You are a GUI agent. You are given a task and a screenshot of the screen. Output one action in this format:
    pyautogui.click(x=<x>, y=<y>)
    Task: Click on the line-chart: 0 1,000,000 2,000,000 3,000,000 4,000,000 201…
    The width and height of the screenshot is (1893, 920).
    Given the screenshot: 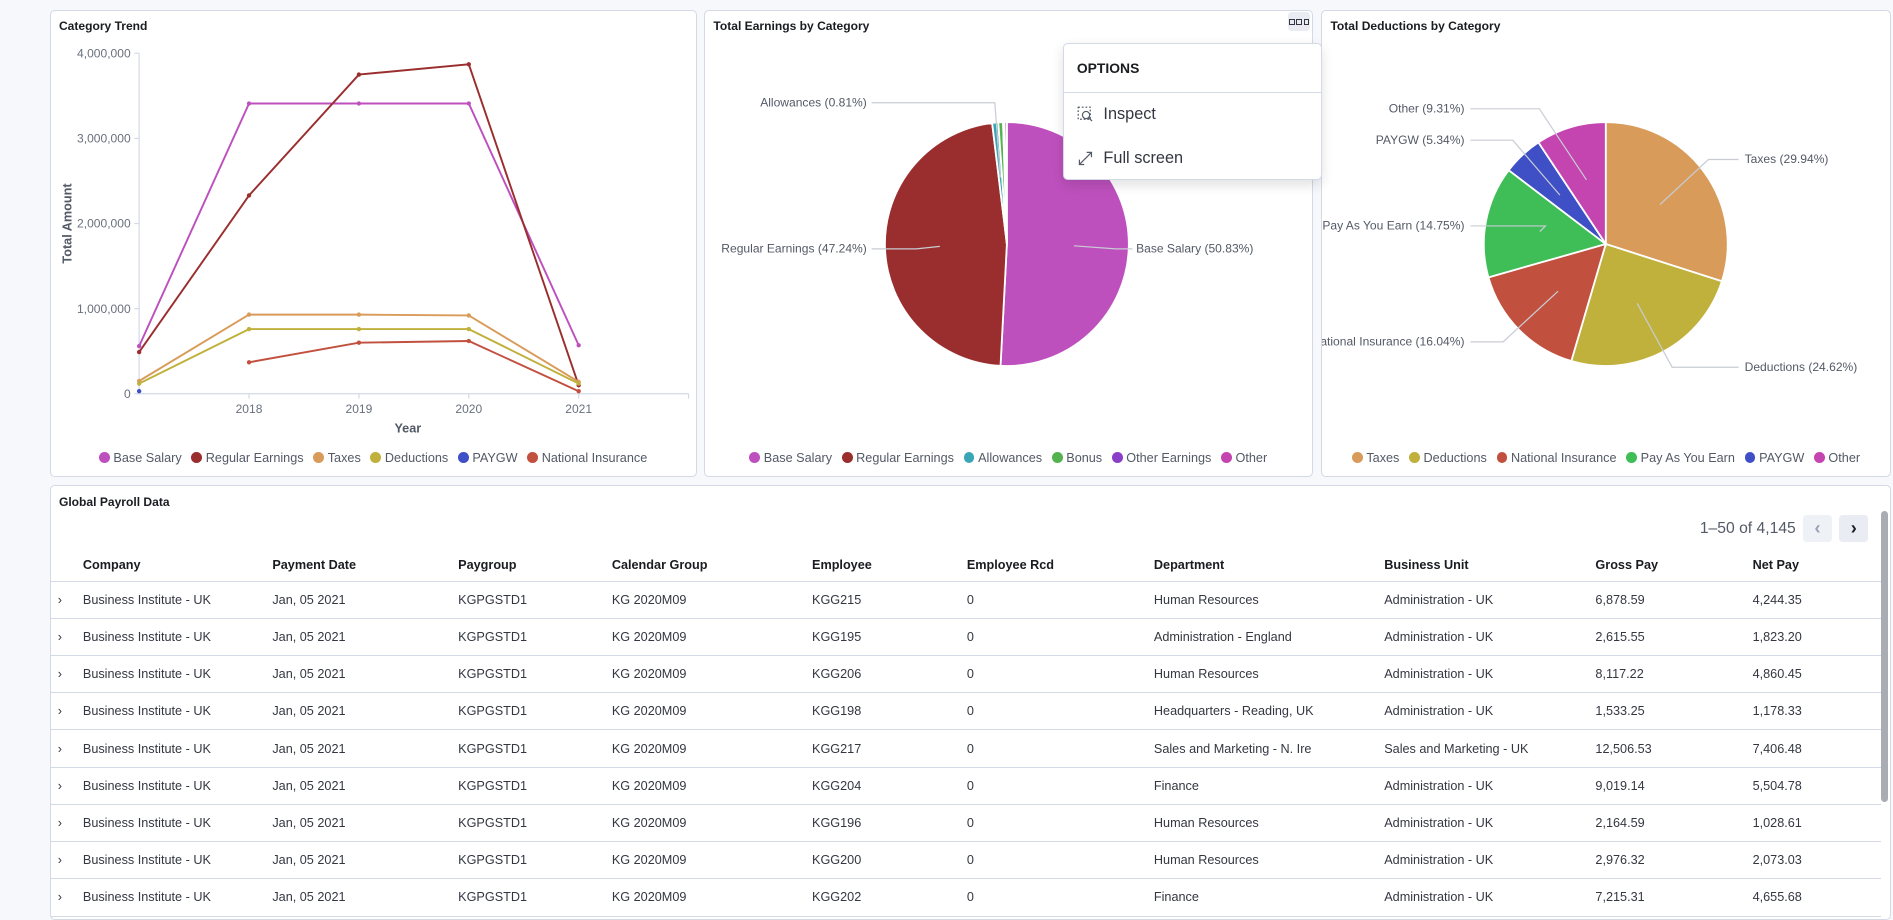 What is the action you would take?
    pyautogui.click(x=374, y=240)
    